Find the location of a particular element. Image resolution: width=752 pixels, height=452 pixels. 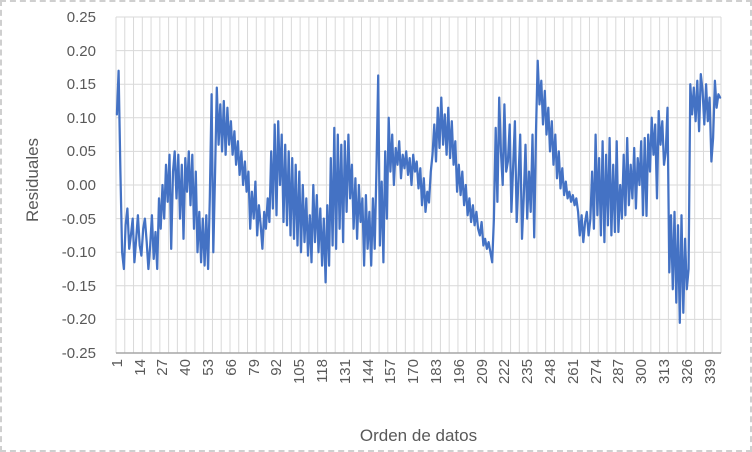

x-tick-label: 105 is located at coordinates (300, 372).